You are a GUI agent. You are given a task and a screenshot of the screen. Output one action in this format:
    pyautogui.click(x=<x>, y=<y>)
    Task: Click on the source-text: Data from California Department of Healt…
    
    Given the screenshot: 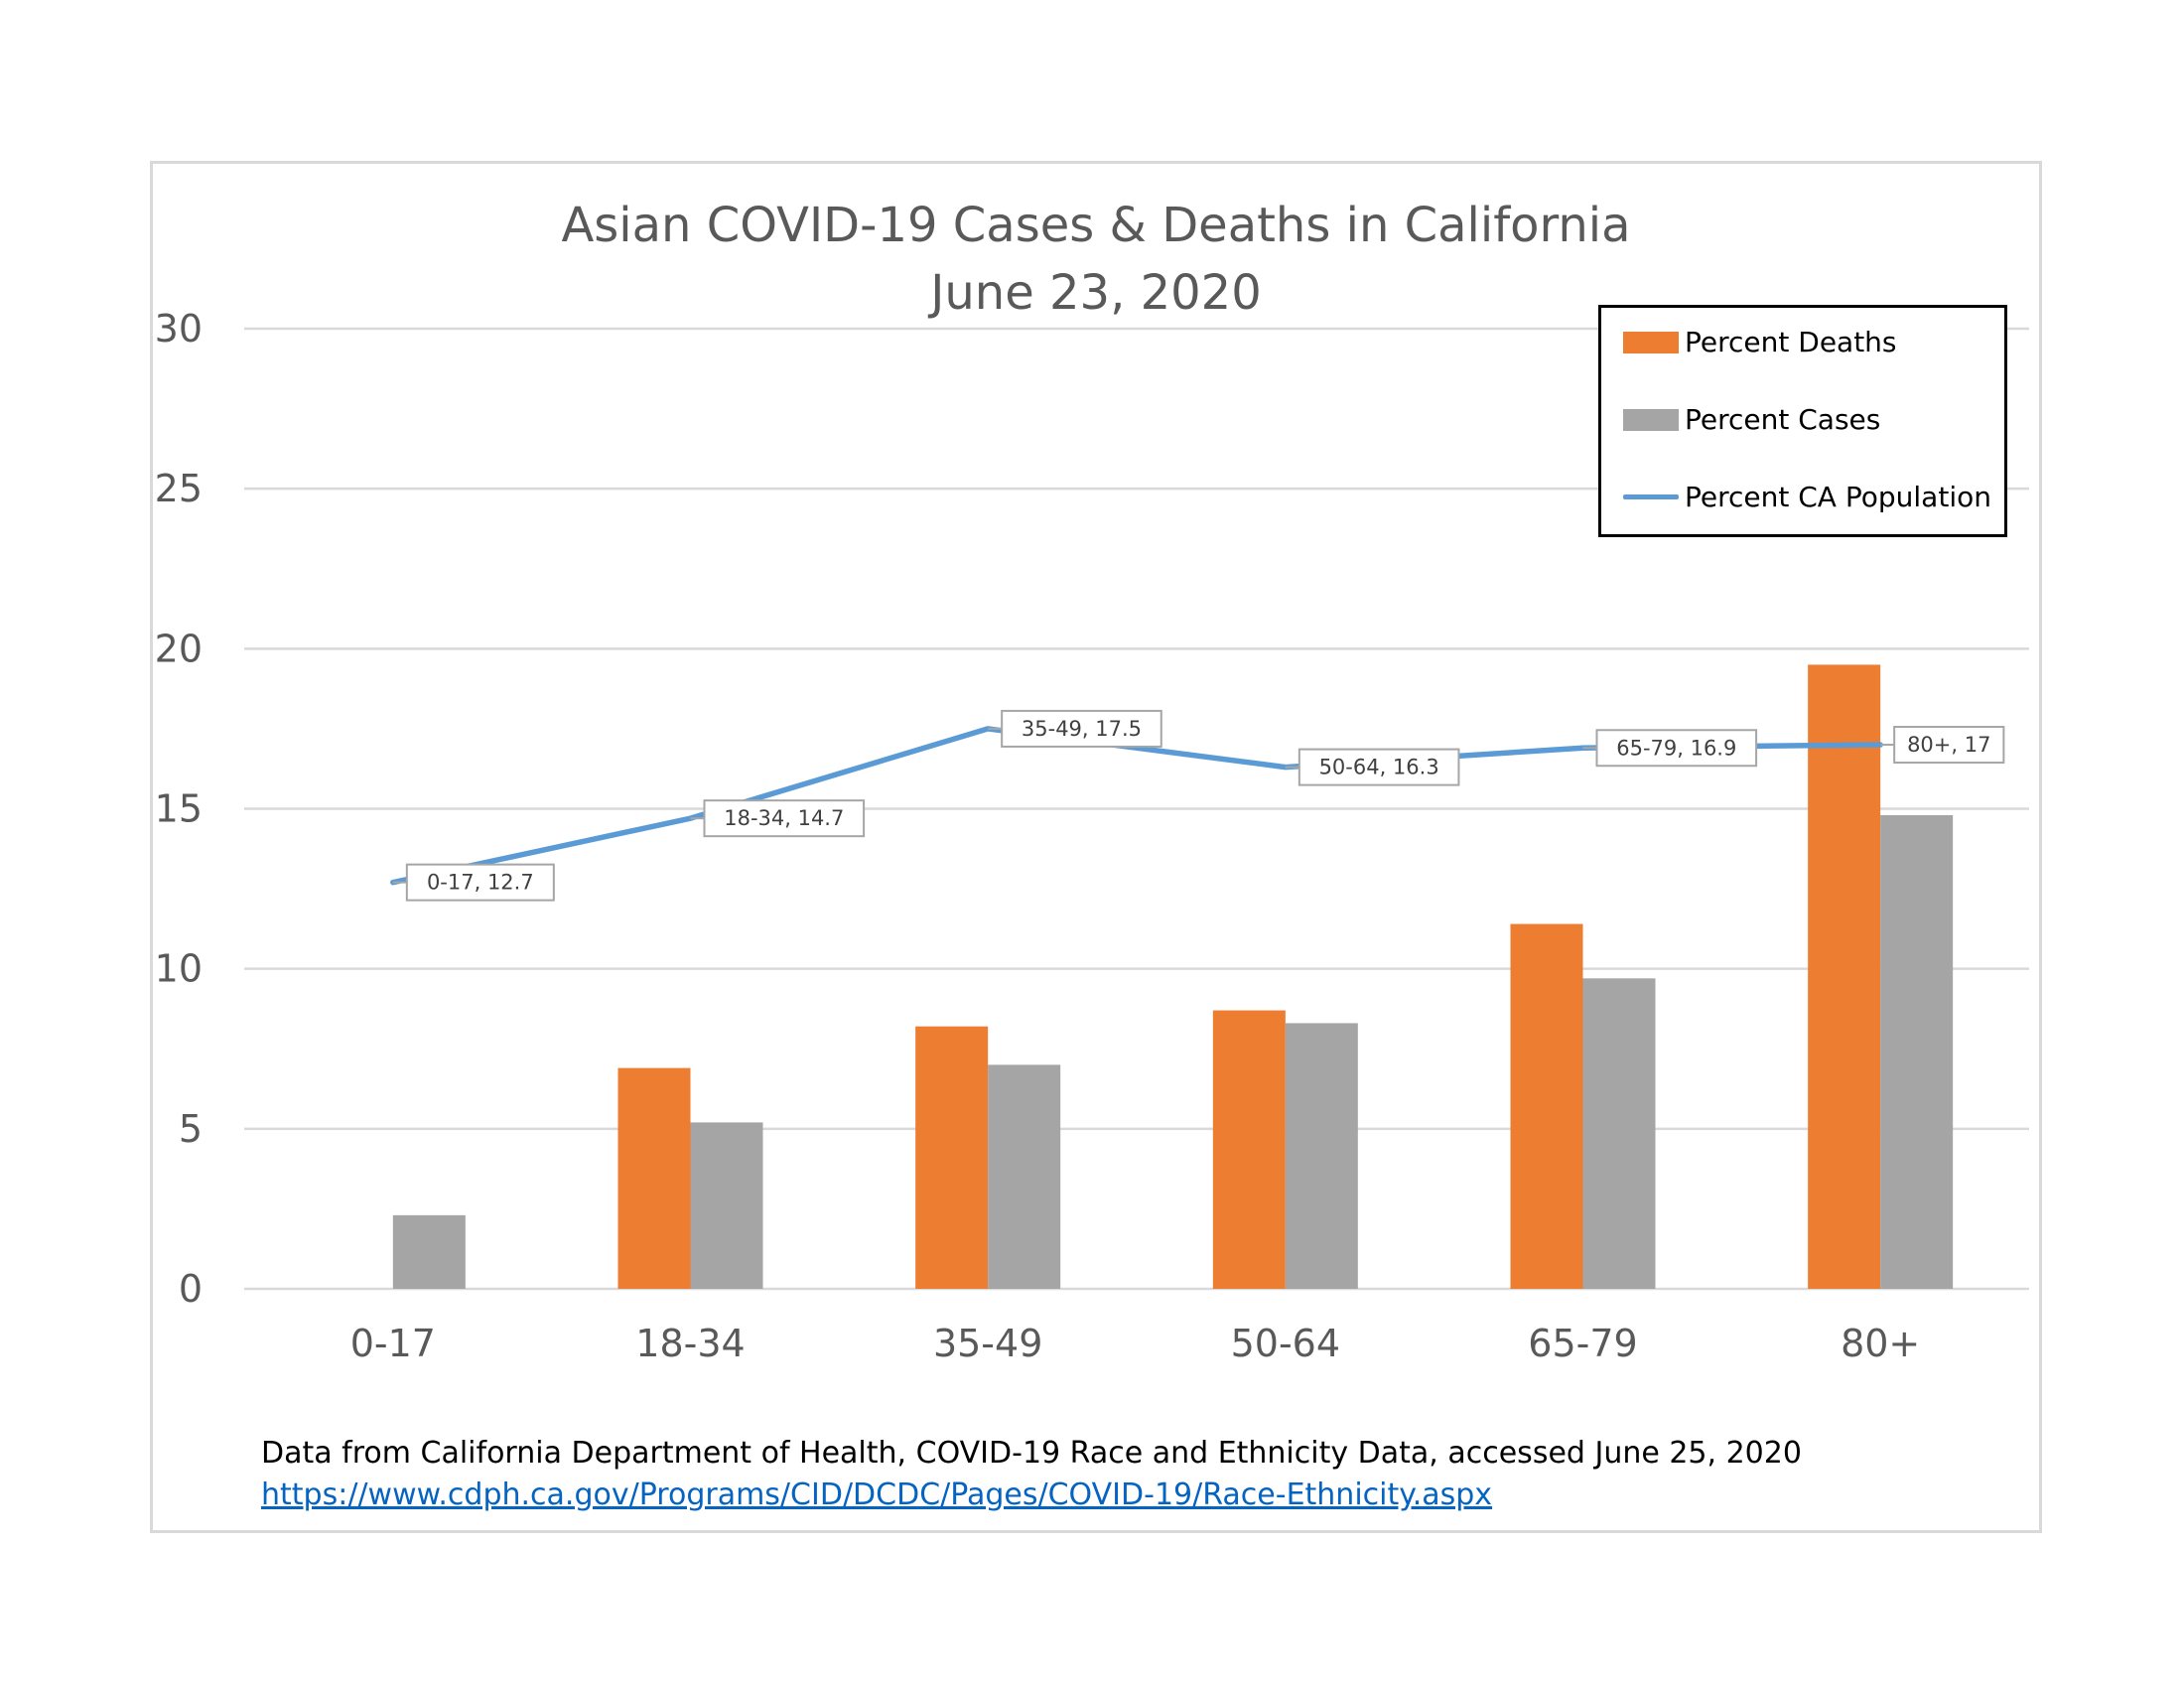 What is the action you would take?
    pyautogui.click(x=1031, y=1453)
    